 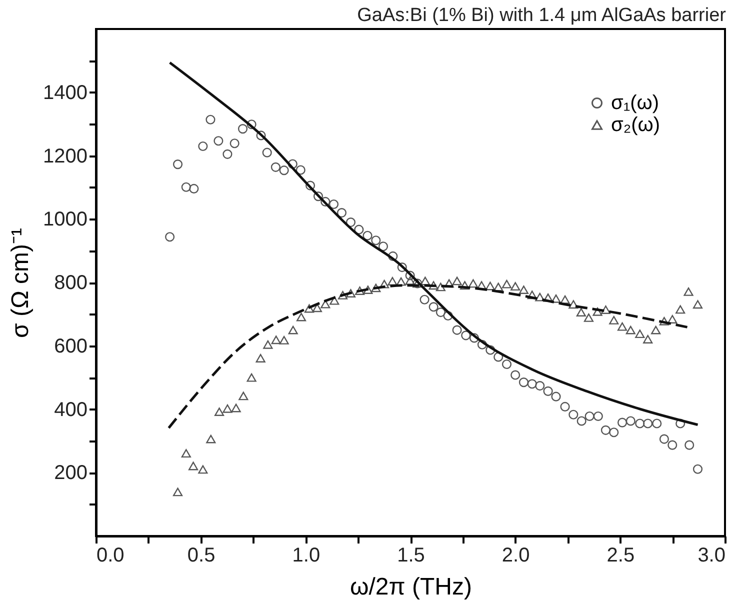 I want to click on x-axis-title: ω/2π (THz), so click(x=411, y=587).